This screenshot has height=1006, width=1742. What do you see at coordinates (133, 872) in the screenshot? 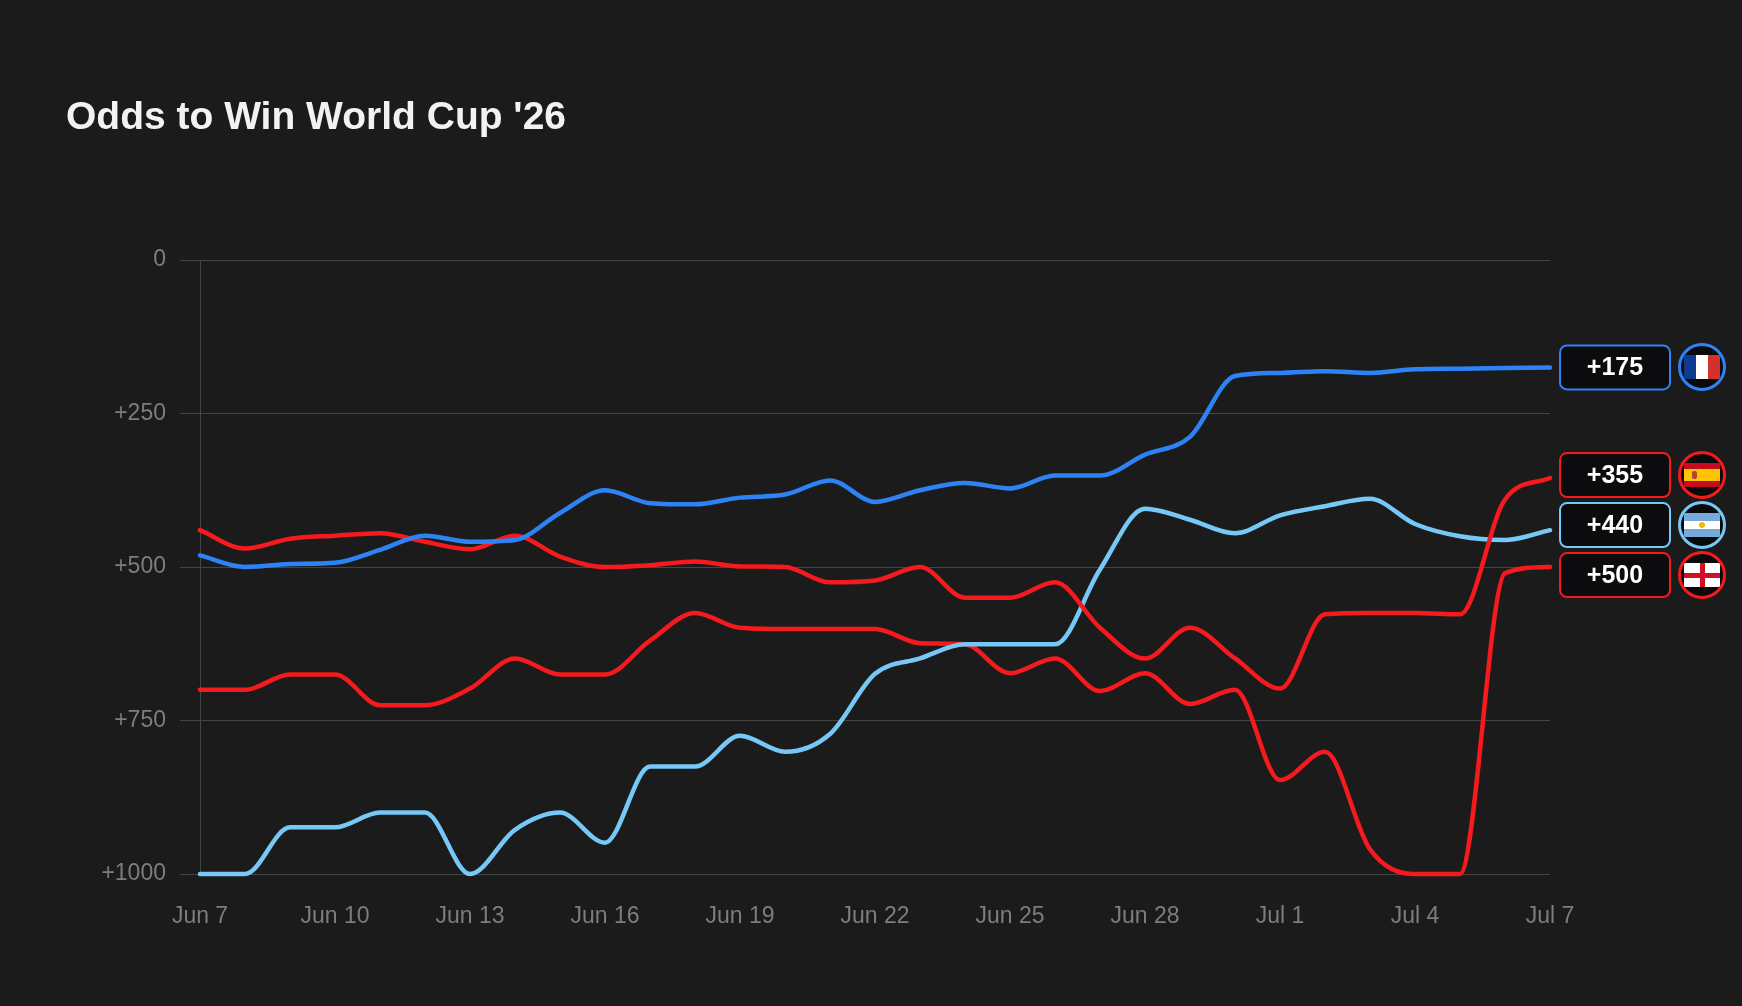
I see `y-tick-label: +1000` at bounding box center [133, 872].